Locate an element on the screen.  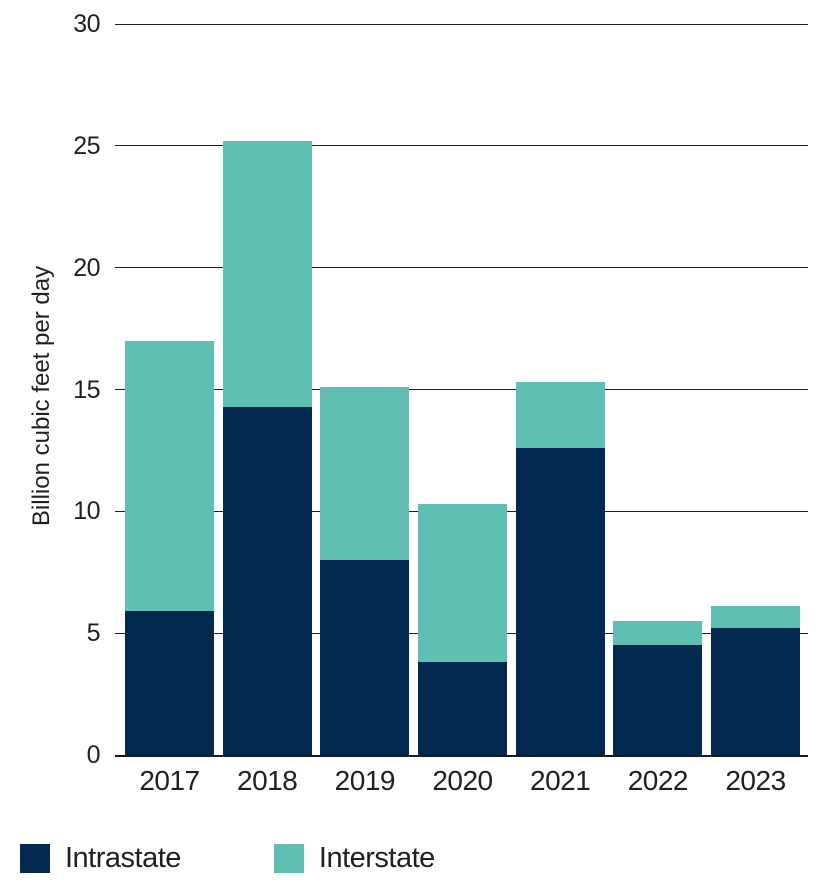
bar-2023 is located at coordinates (756, 389).